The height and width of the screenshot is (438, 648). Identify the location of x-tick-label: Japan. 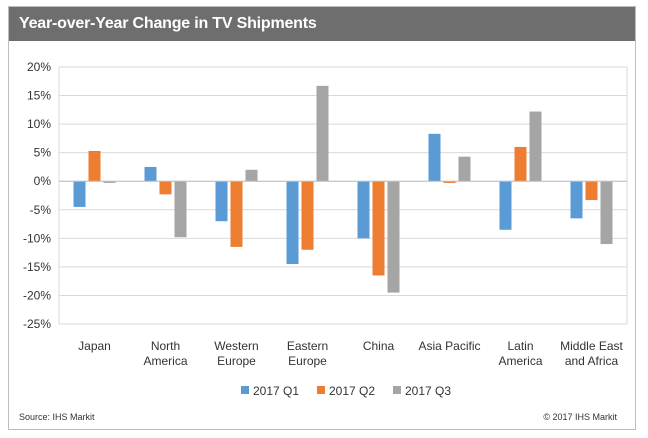
(94, 346).